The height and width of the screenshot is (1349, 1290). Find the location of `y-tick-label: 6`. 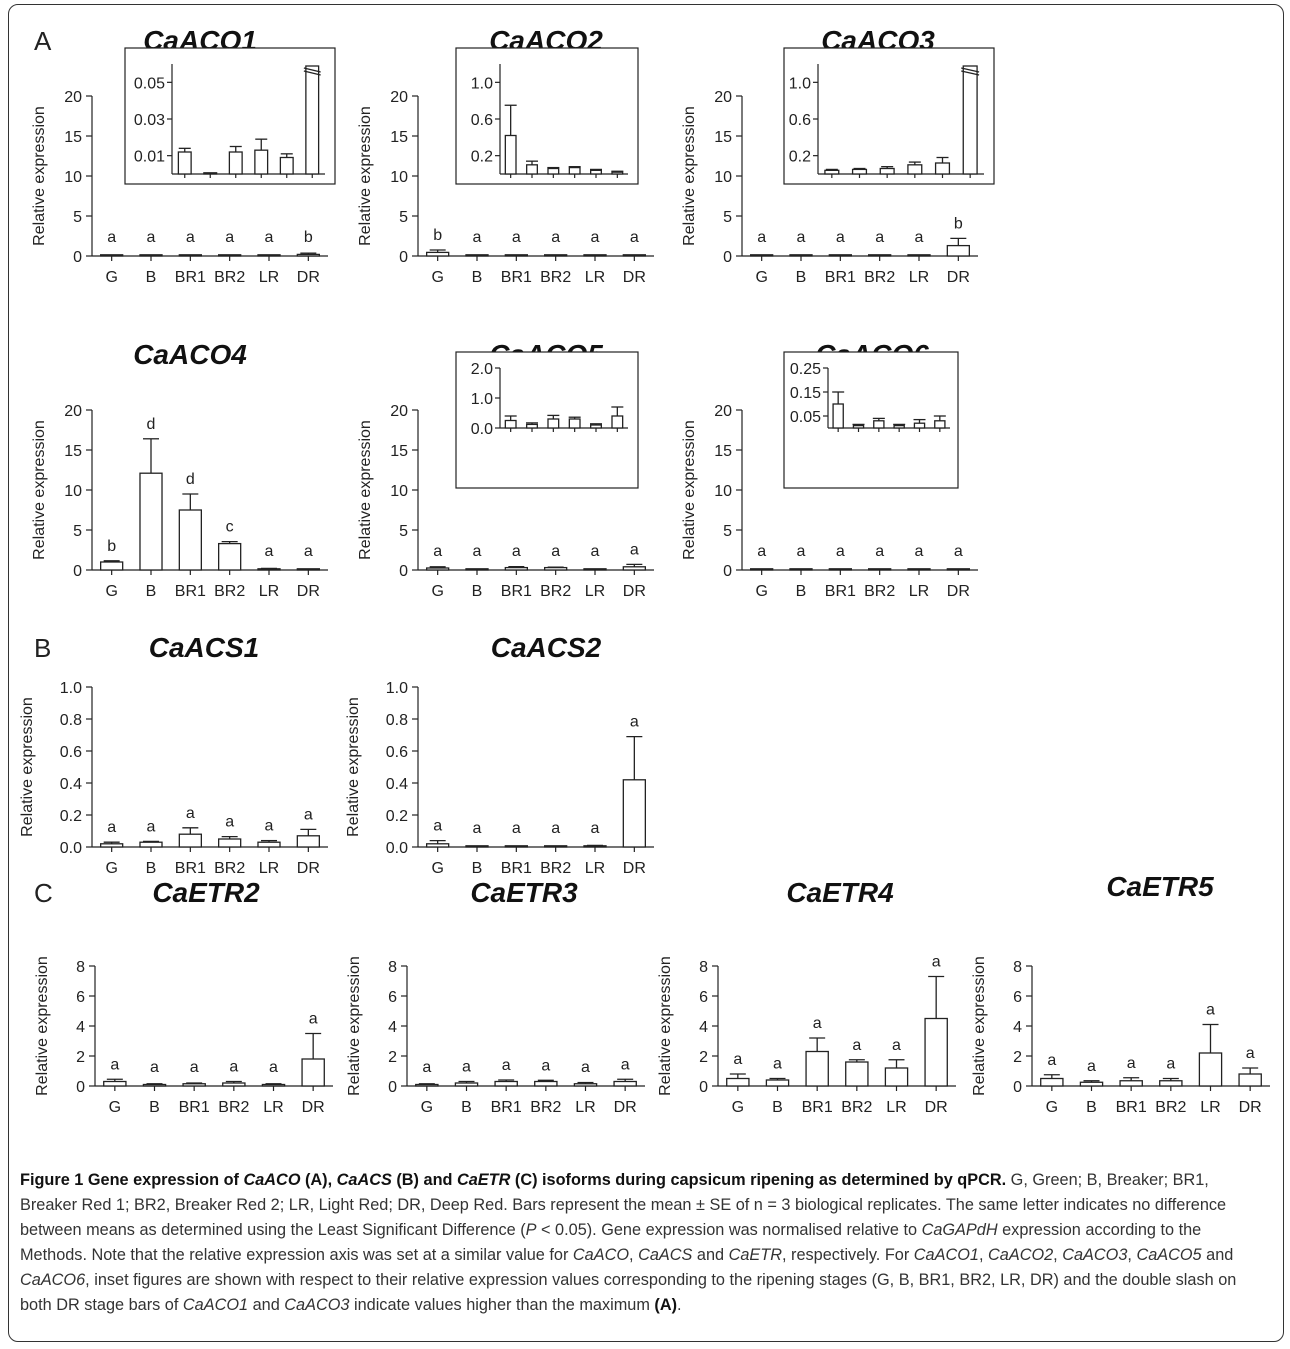

y-tick-label: 6 is located at coordinates (1017, 997).